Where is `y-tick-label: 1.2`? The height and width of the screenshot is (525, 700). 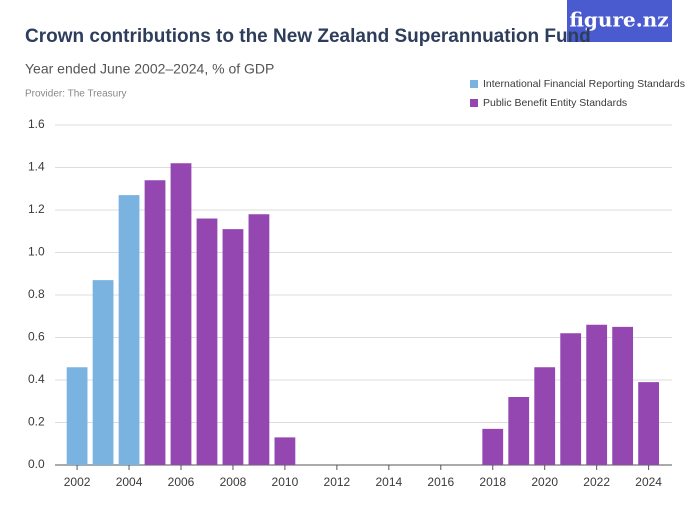
y-tick-label: 1.2 is located at coordinates (36, 209).